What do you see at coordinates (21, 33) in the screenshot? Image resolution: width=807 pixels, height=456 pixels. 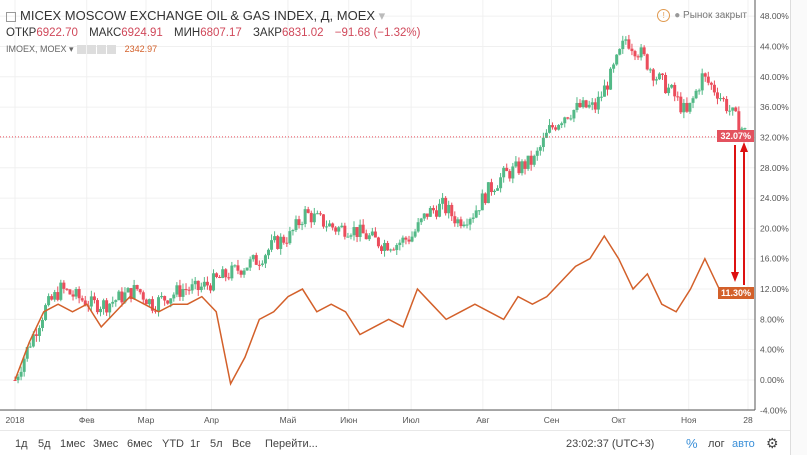 I see `open-label: ОТКР` at bounding box center [21, 33].